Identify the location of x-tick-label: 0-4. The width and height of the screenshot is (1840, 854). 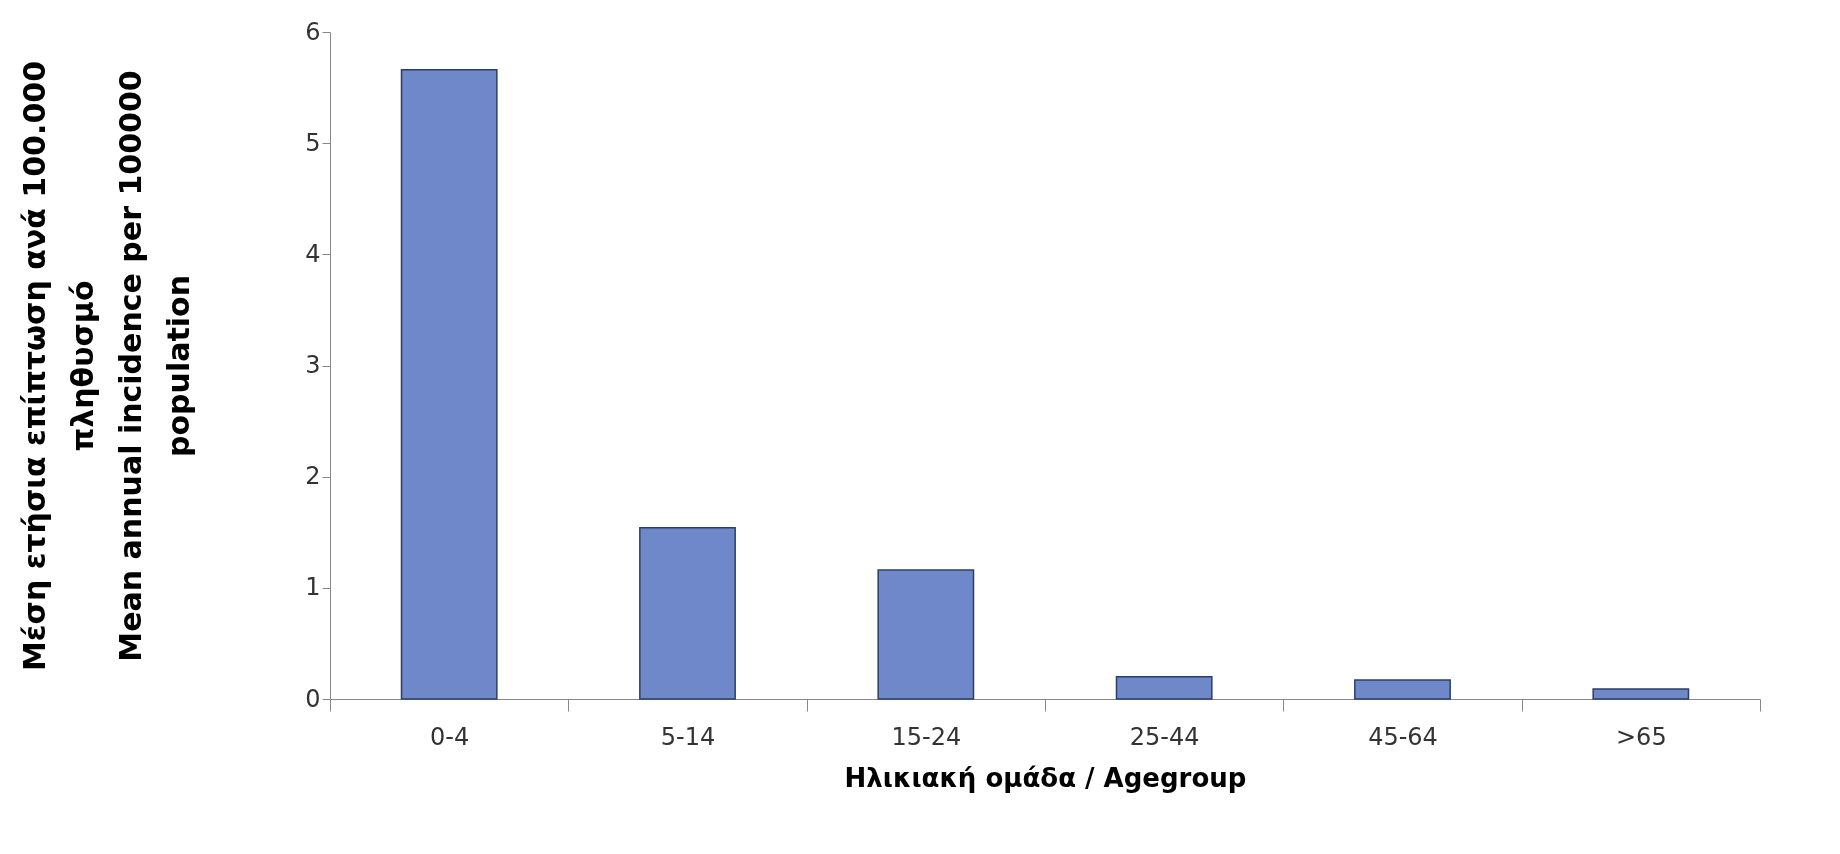
(450, 736).